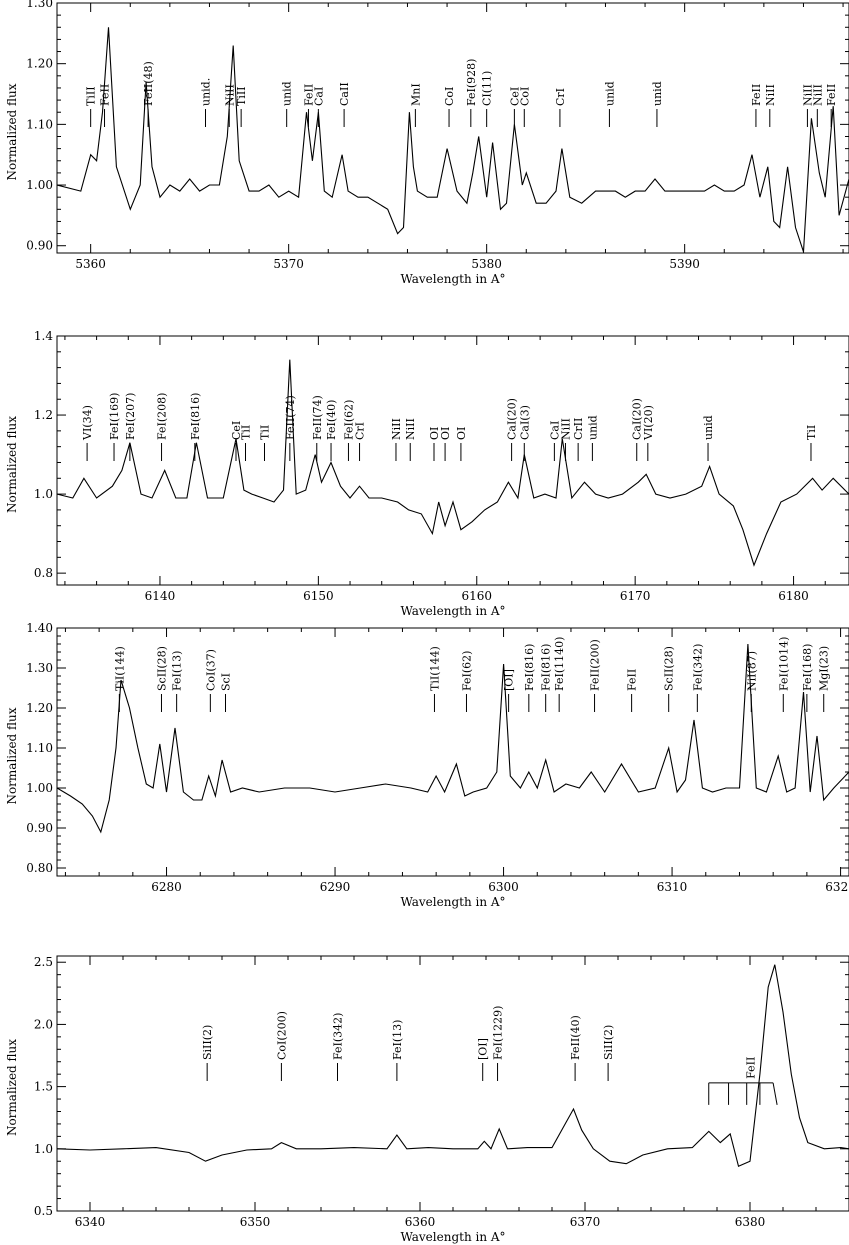 Image resolution: width=849 pixels, height=1245 pixels. Describe the element at coordinates (476, 596) in the screenshot. I see `x-tick-label: 6160` at that location.